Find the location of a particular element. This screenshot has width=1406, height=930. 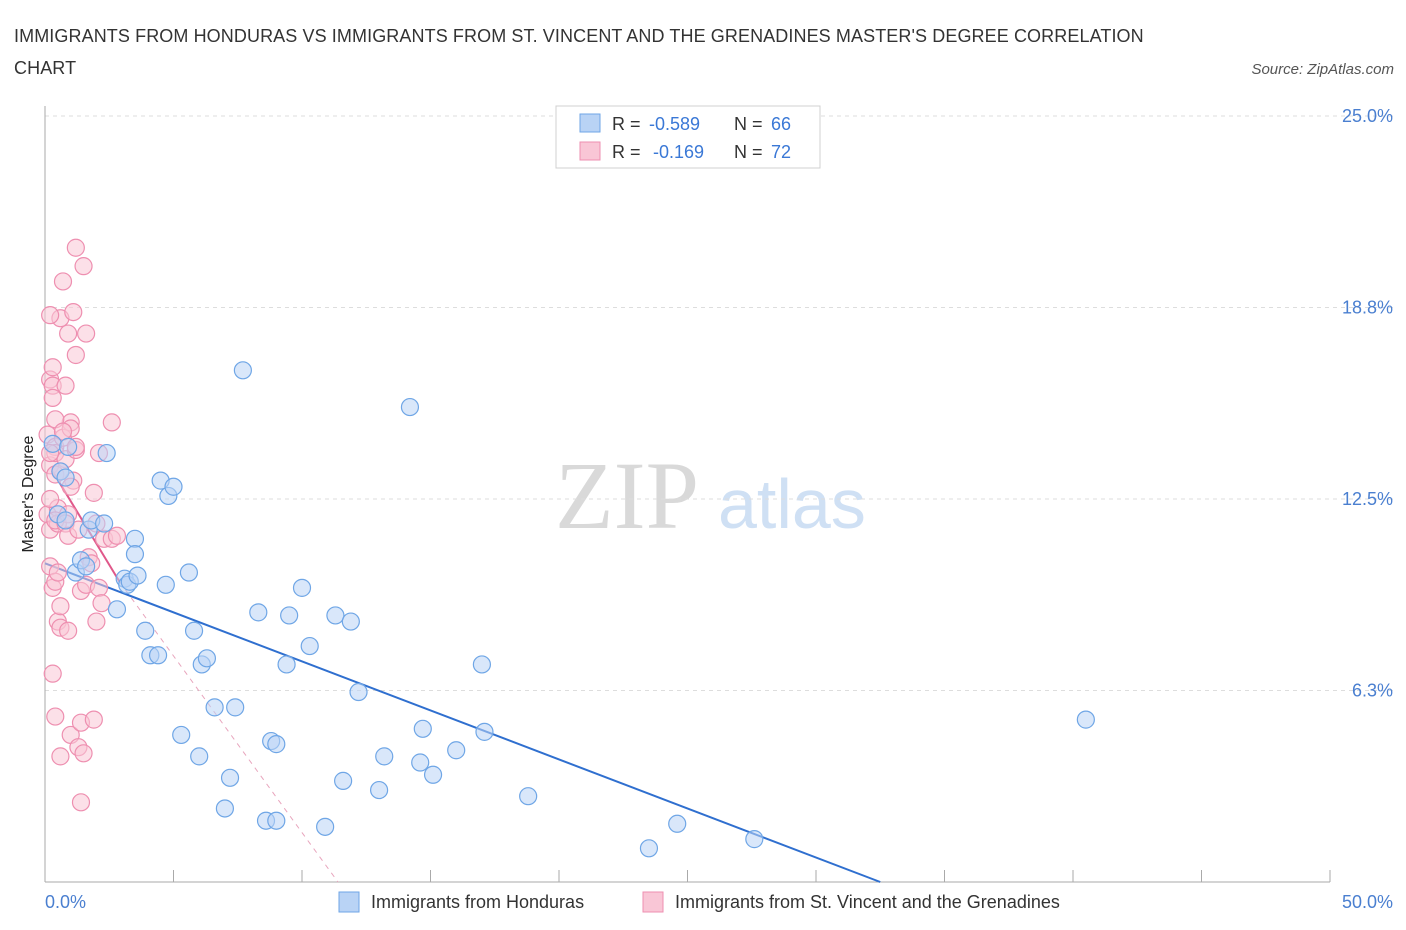

stats-legend-swatch-pink is located at coordinates (590, 151).